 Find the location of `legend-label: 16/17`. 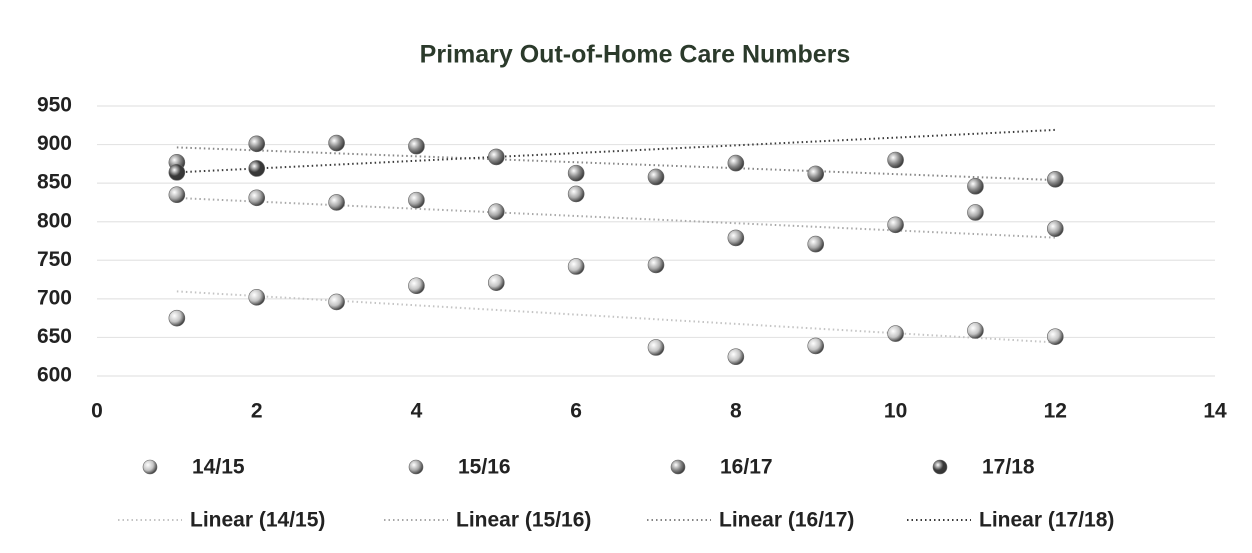

legend-label: 16/17 is located at coordinates (746, 467).